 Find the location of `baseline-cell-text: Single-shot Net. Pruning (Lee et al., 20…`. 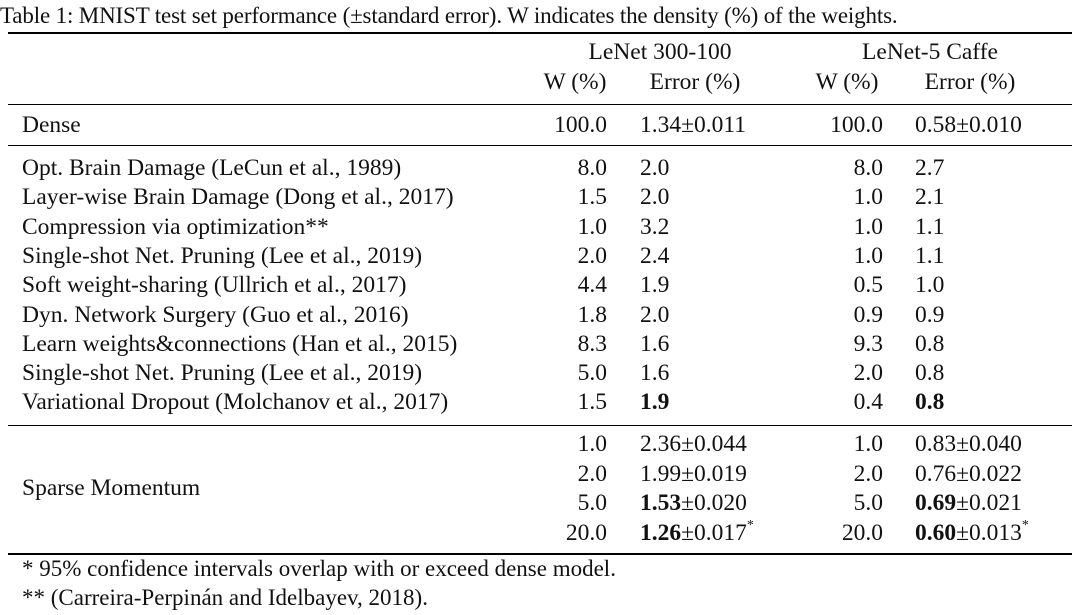

baseline-cell-text: Single-shot Net. Pruning (Lee et al., 20… is located at coordinates (222, 373).